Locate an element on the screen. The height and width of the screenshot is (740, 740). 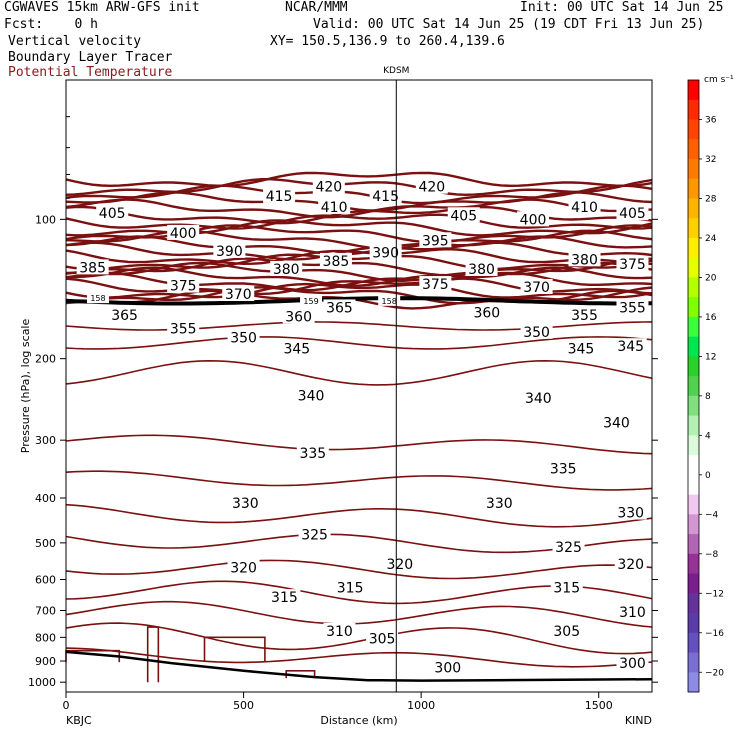
colorbar: cm s⁻¹ 36 32 28 24 20 16 12 8 4 0 −4 −8 −12 −16 −20 is located at coordinates (710, 384).